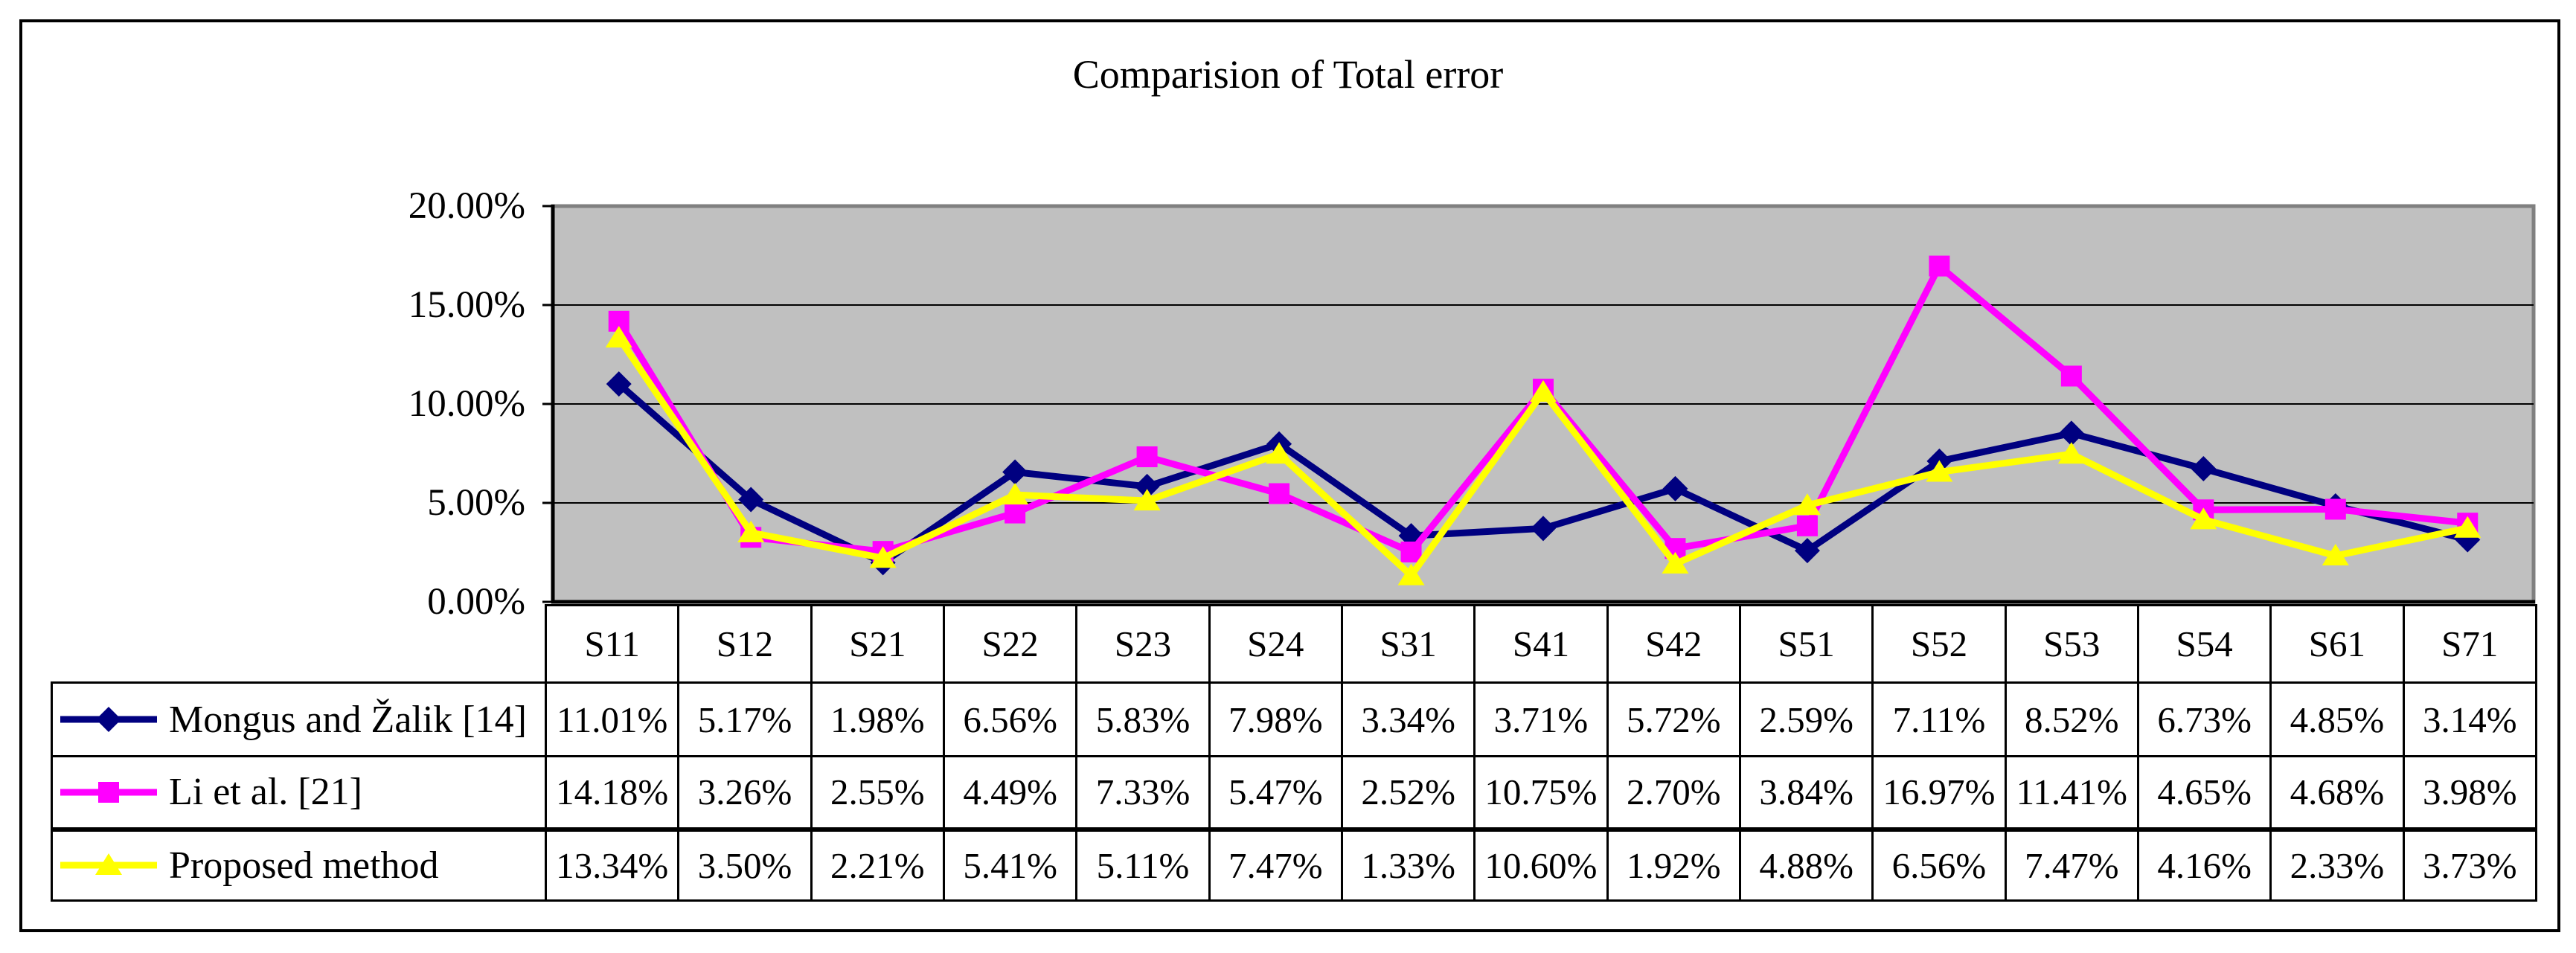 The image size is (2576, 953). I want to click on category-header-s11: S11, so click(612, 644).